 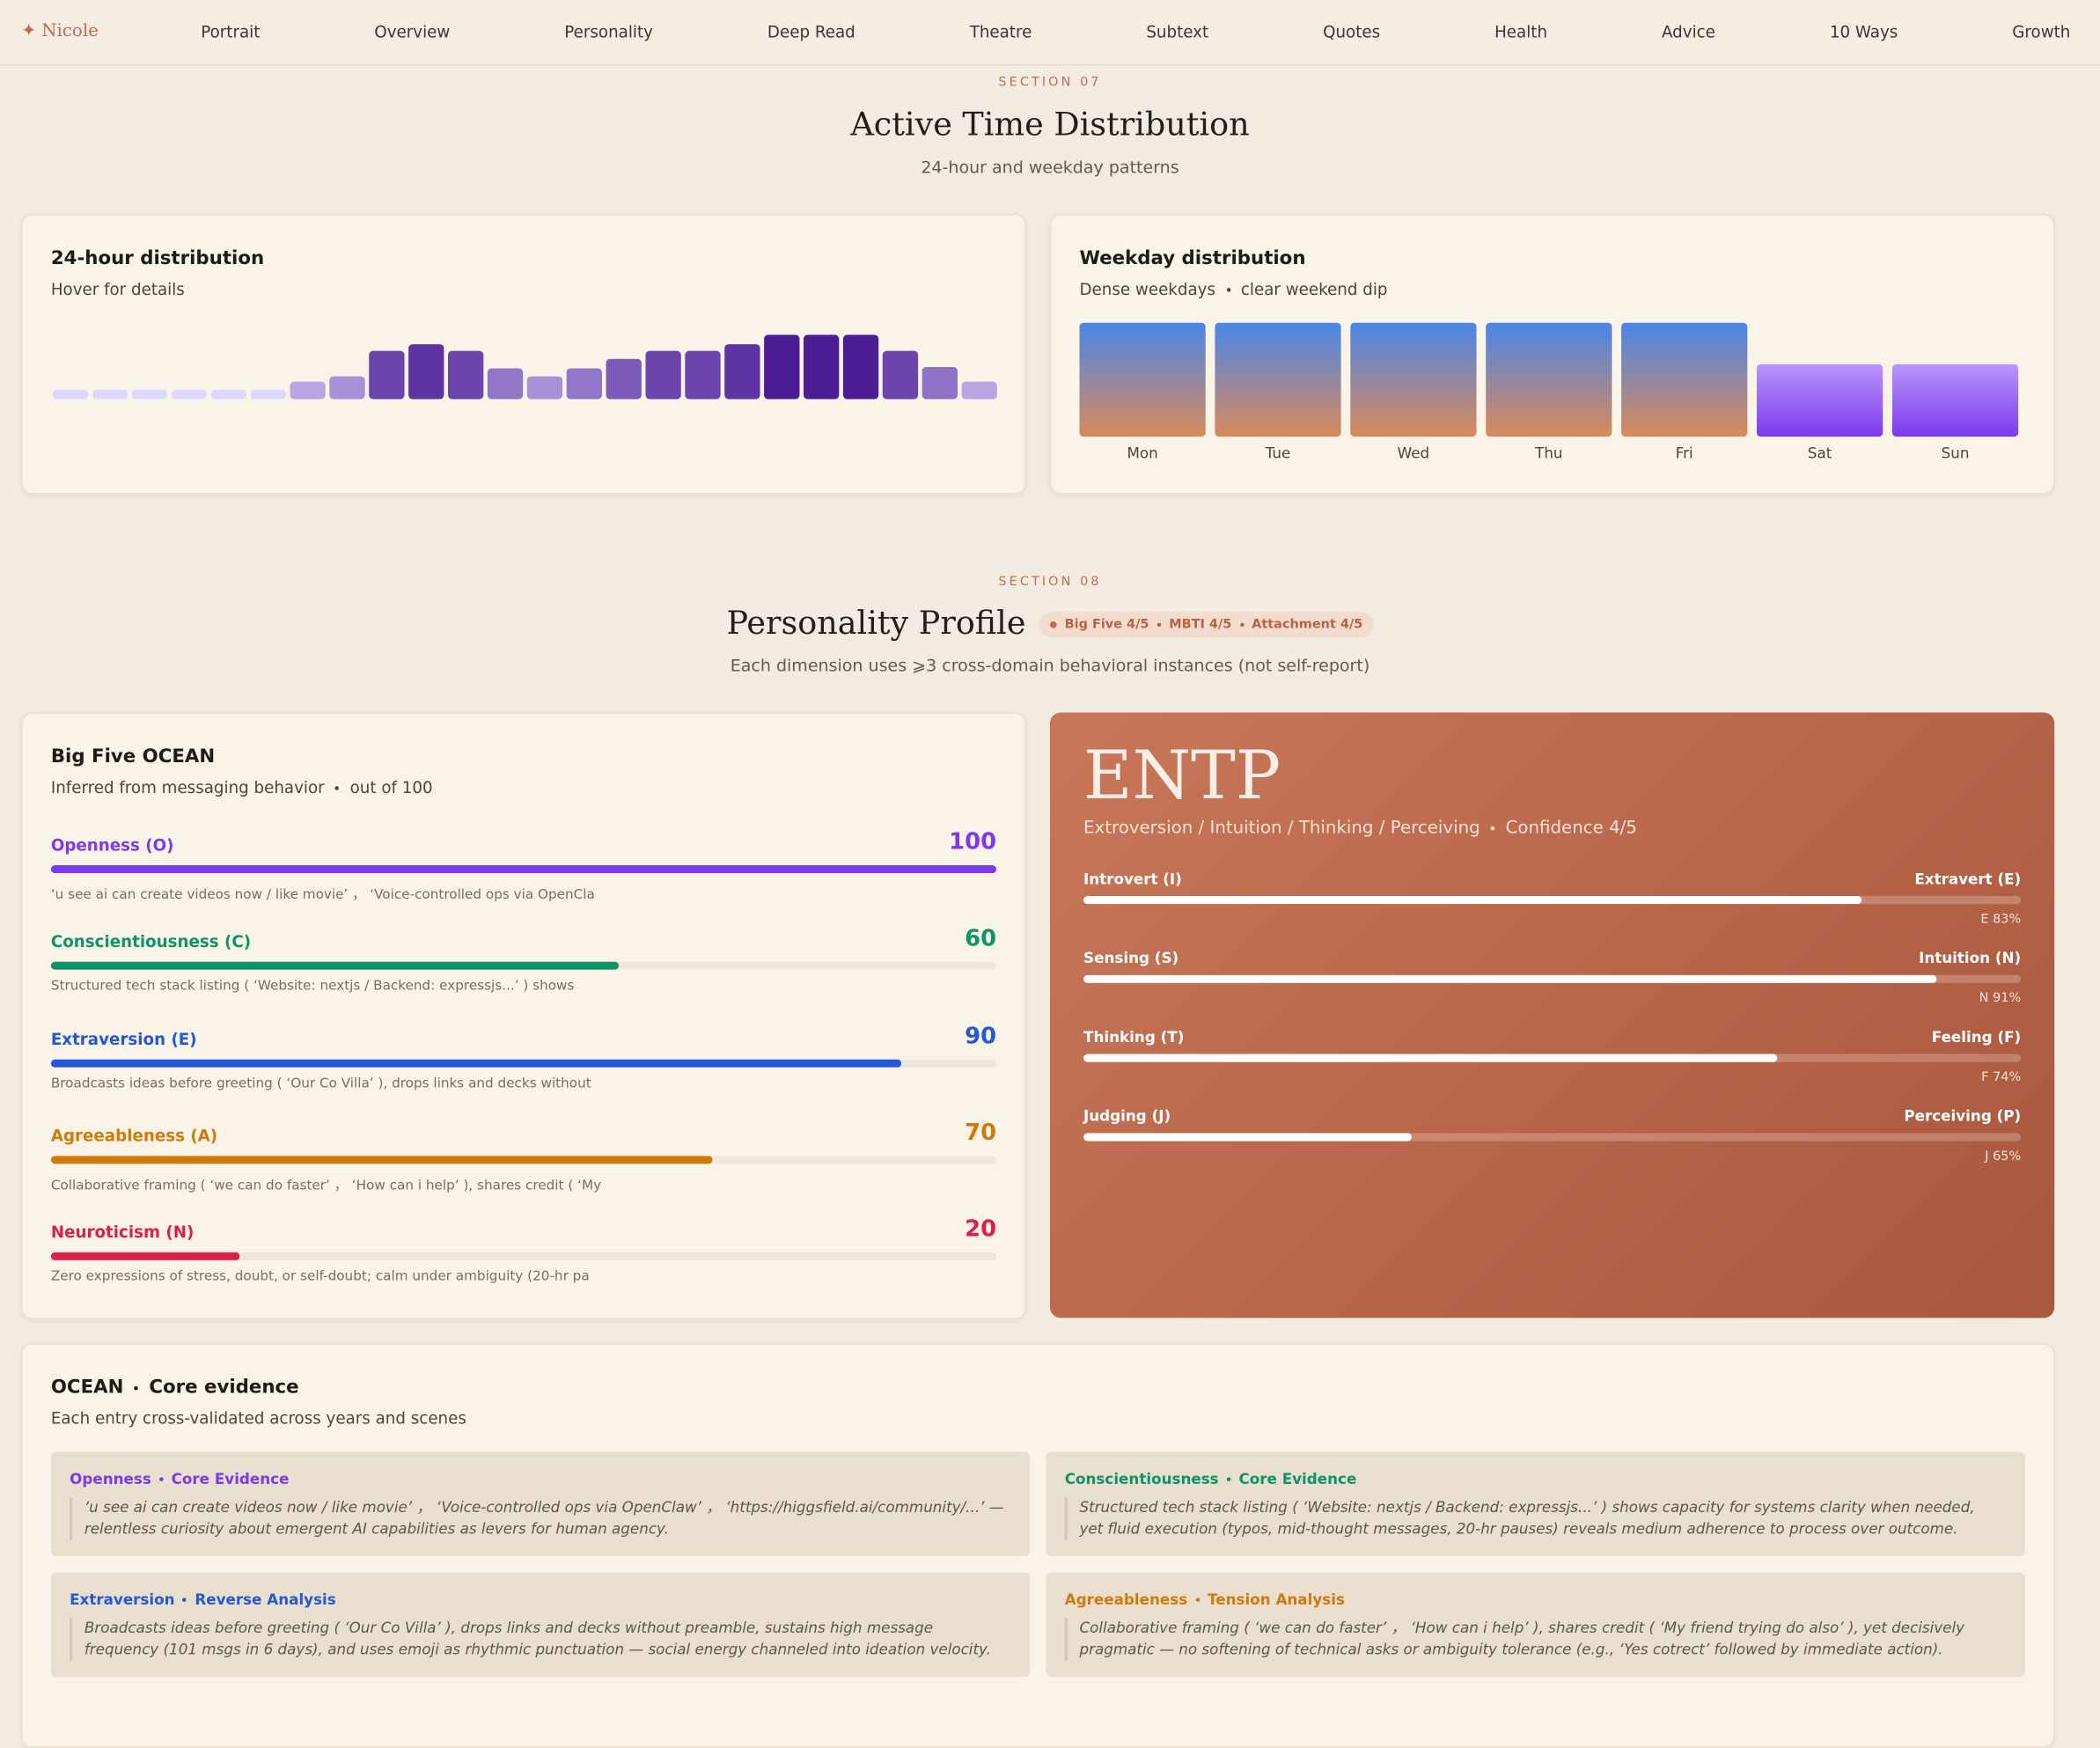 What do you see at coordinates (1688, 32) in the screenshot?
I see `nav-link: Advice` at bounding box center [1688, 32].